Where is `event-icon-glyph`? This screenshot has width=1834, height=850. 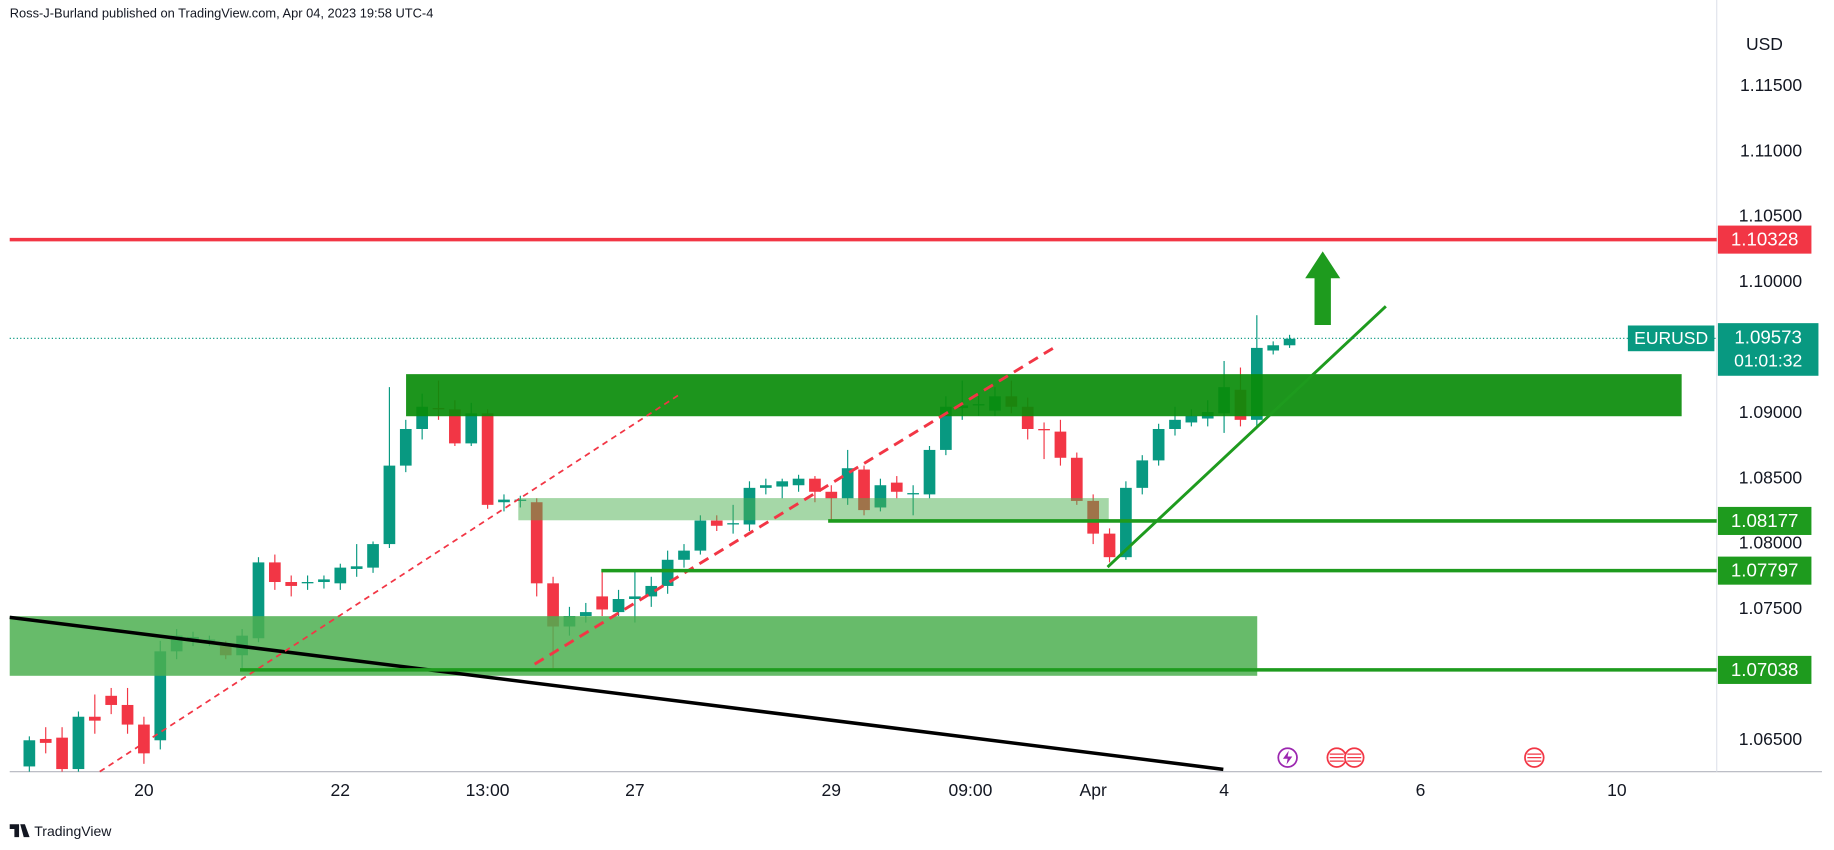 event-icon-glyph is located at coordinates (1287, 757).